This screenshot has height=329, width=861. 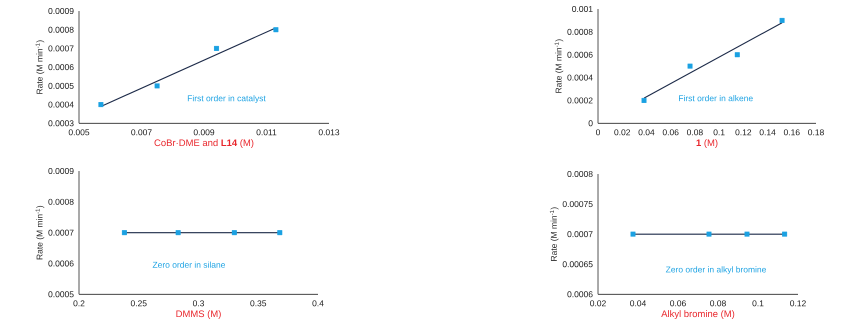 What do you see at coordinates (204, 143) in the screenshot?
I see `x-axis-title: CoBr·DME and L14 (M)` at bounding box center [204, 143].